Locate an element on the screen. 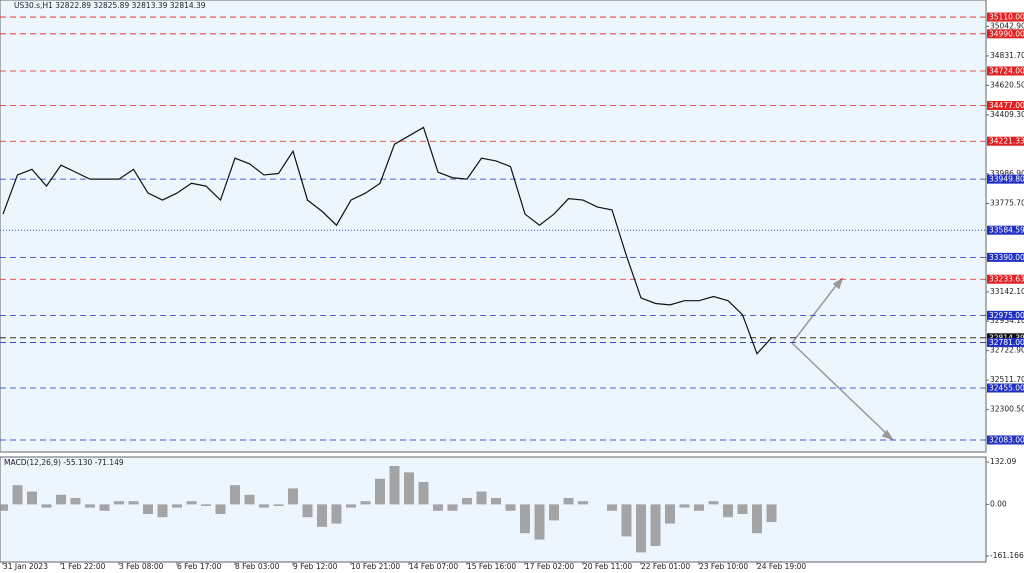  y-tick-label: 32511.70 is located at coordinates (1007, 379).